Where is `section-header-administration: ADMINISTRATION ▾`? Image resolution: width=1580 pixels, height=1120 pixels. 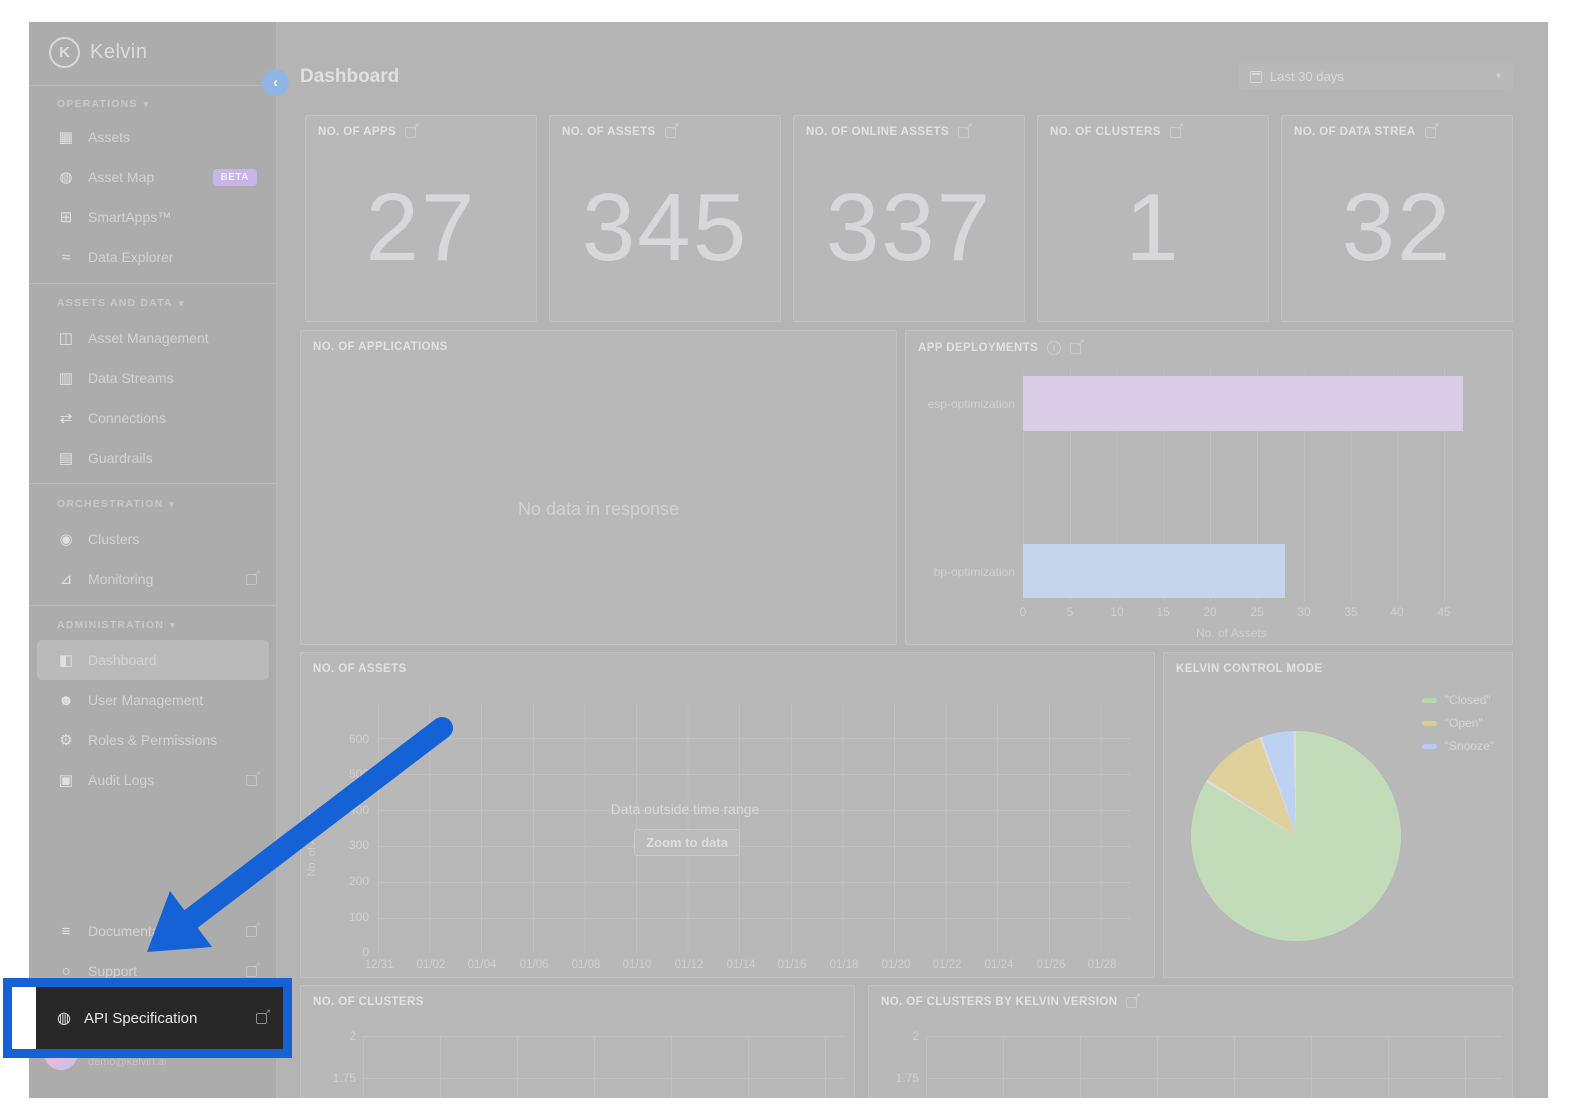
section-header-administration: ADMINISTRATION ▾ is located at coordinates (116, 625).